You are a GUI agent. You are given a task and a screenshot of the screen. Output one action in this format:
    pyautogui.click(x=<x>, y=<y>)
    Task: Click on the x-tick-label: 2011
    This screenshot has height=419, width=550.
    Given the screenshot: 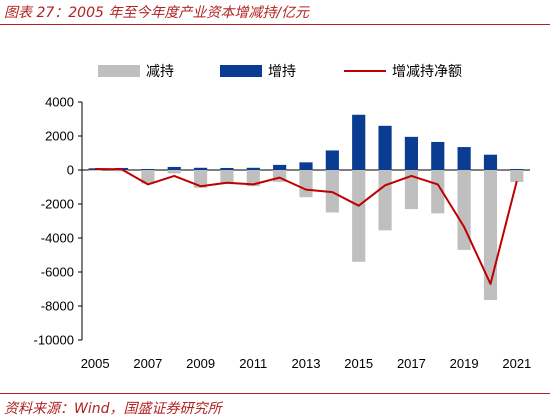 What is the action you would take?
    pyautogui.click(x=253, y=363)
    